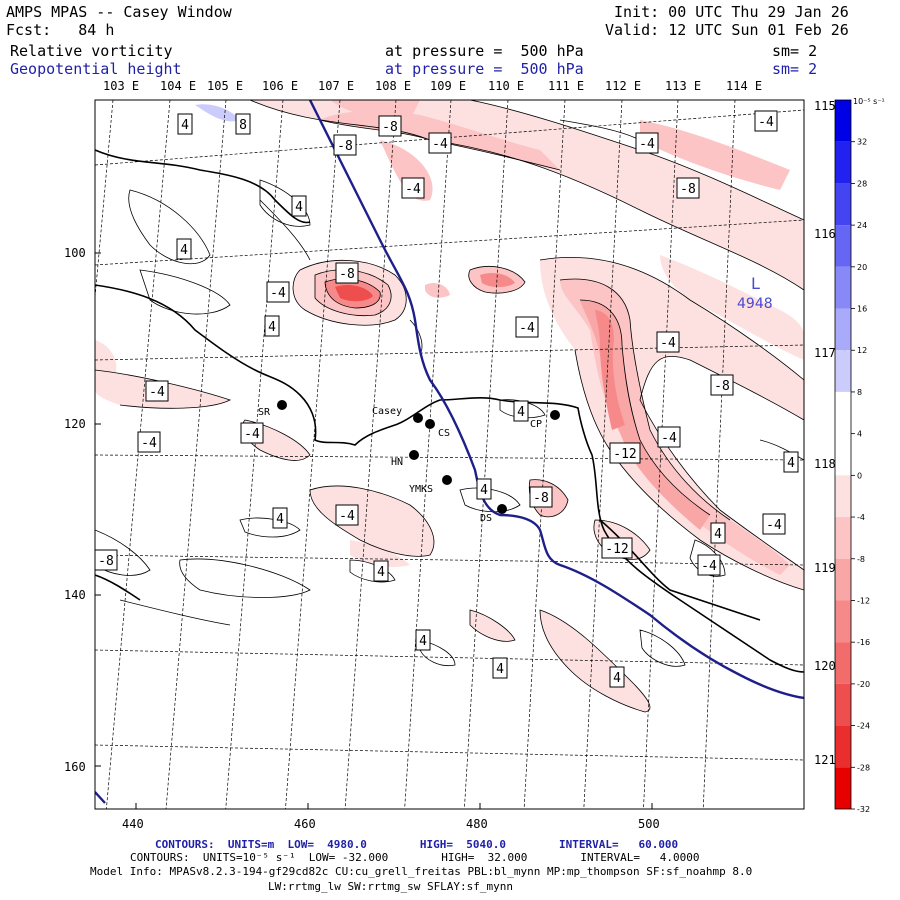 The width and height of the screenshot is (900, 900). Describe the element at coordinates (397, 462) in the screenshot. I see `station-label-hn: HN` at that location.